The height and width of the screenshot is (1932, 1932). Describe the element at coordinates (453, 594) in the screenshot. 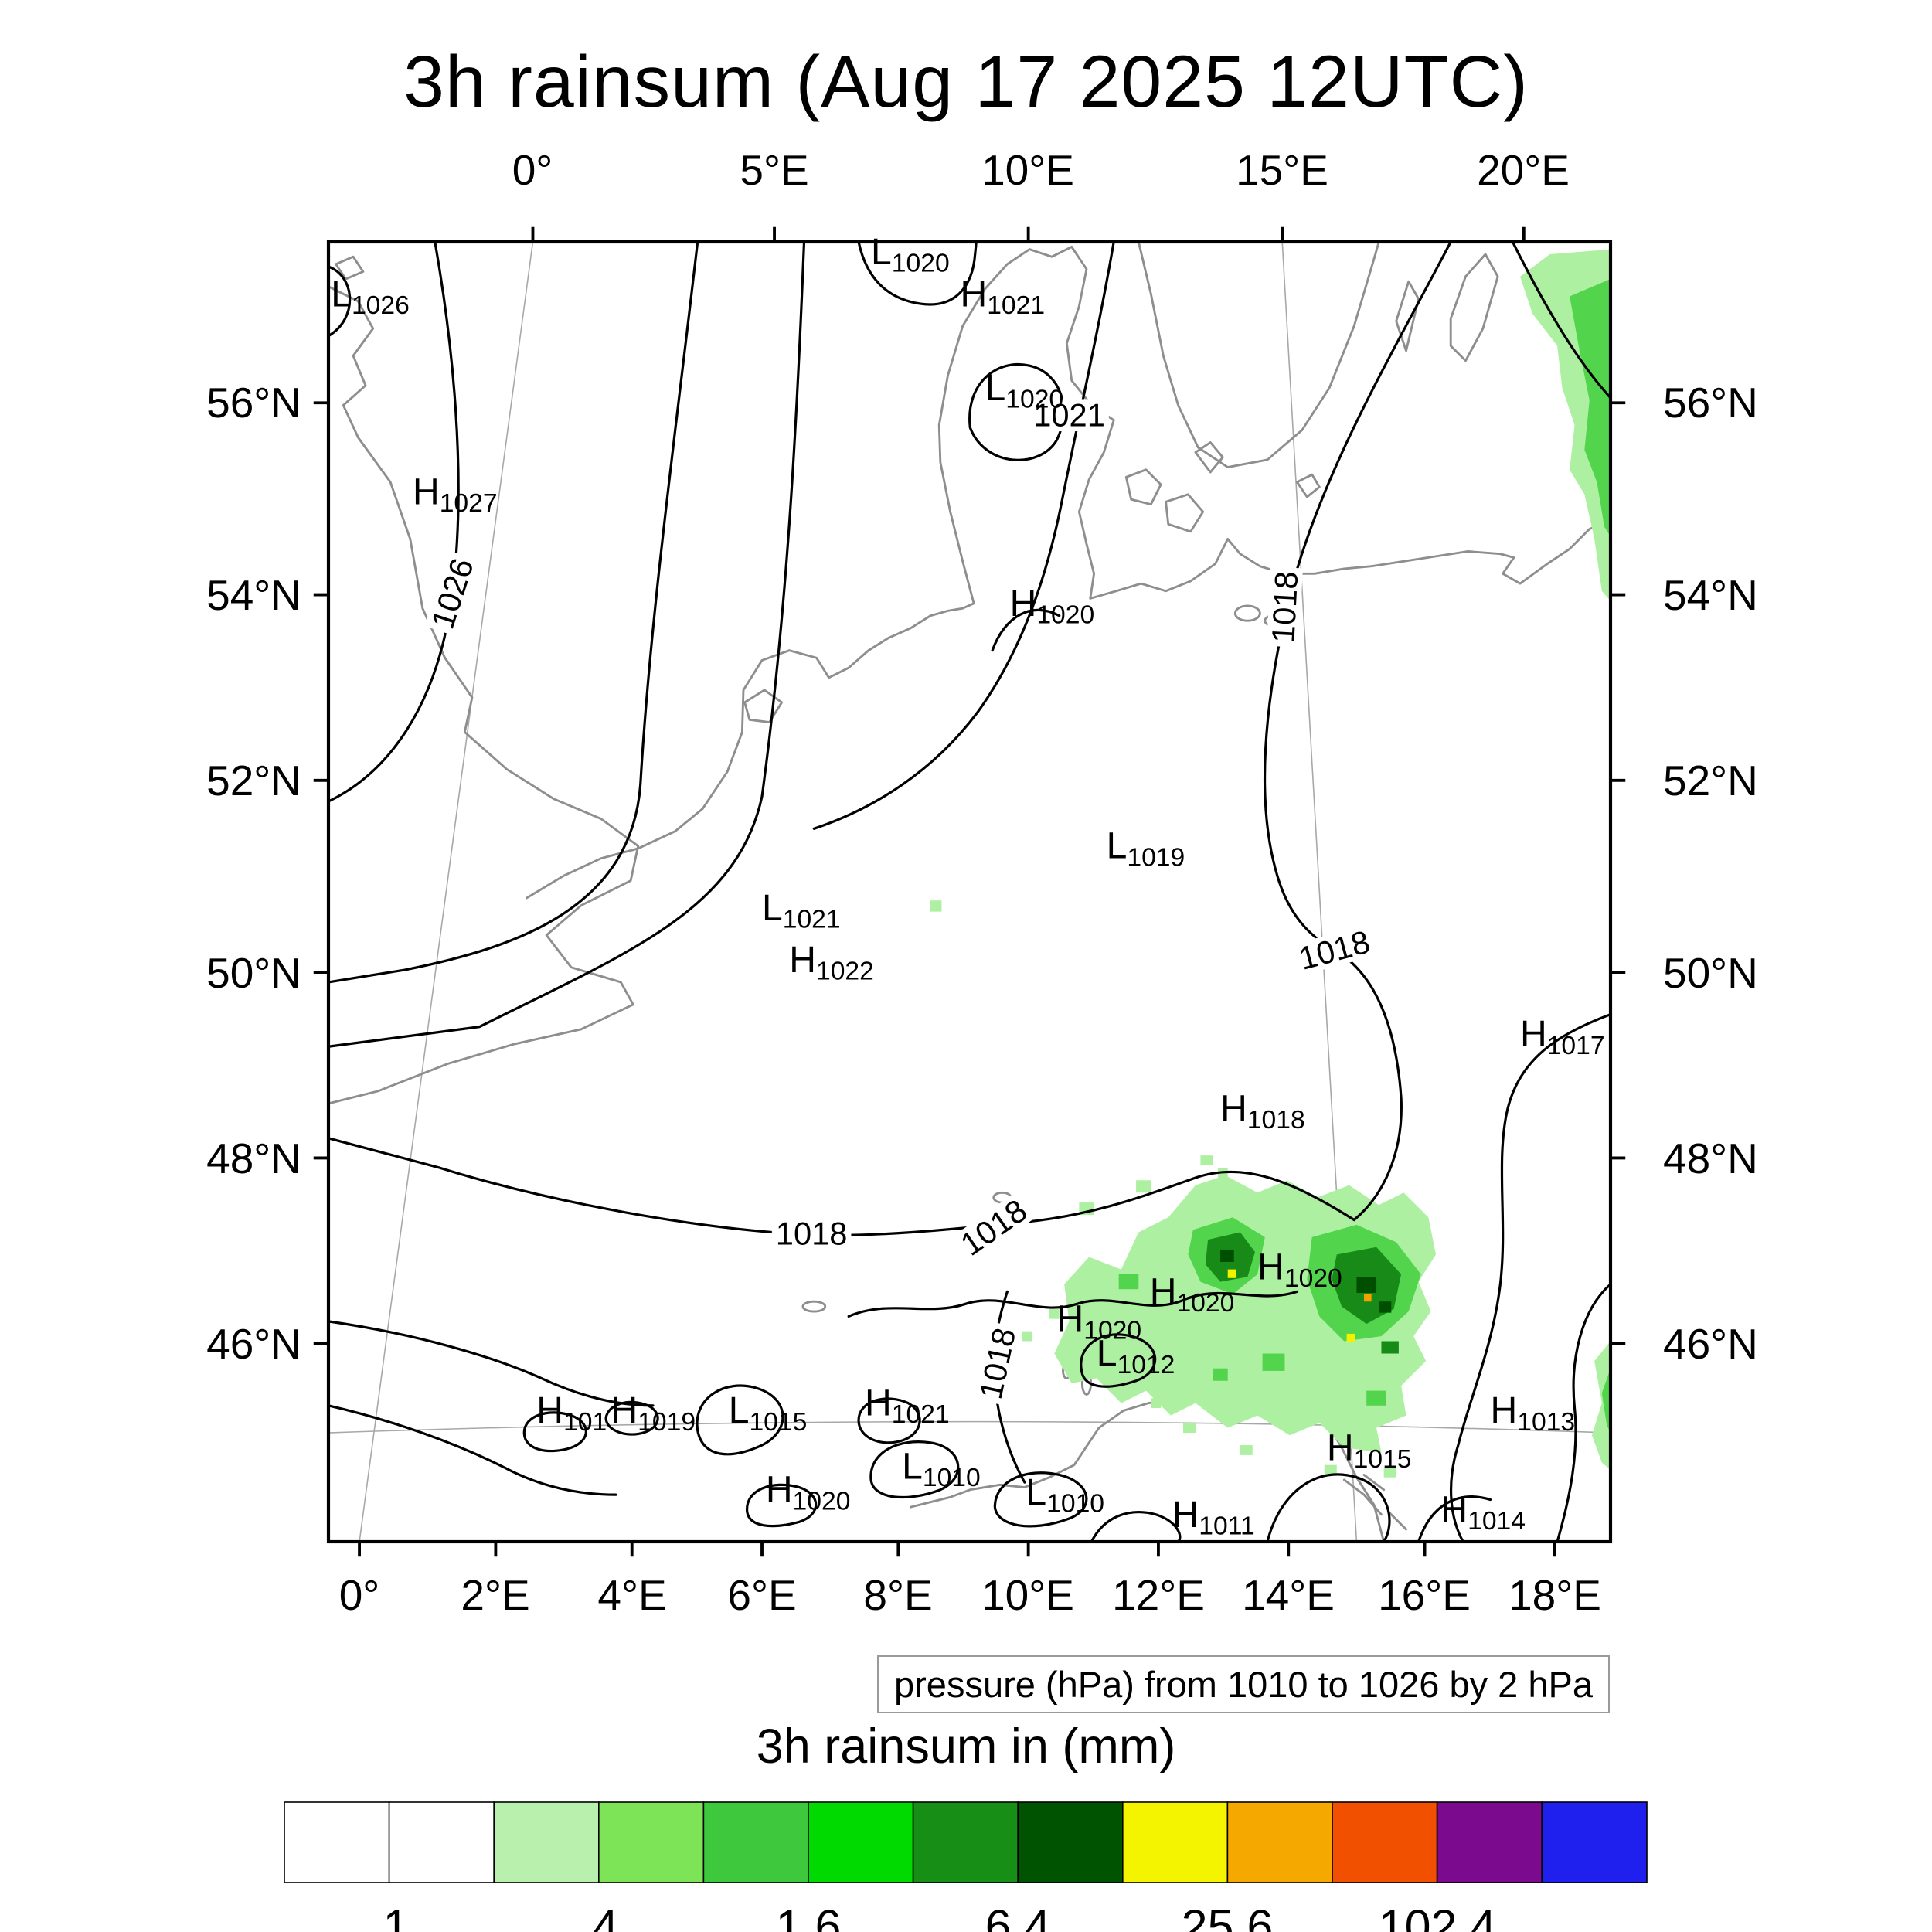

I see `isobar-label: 1026` at that location.